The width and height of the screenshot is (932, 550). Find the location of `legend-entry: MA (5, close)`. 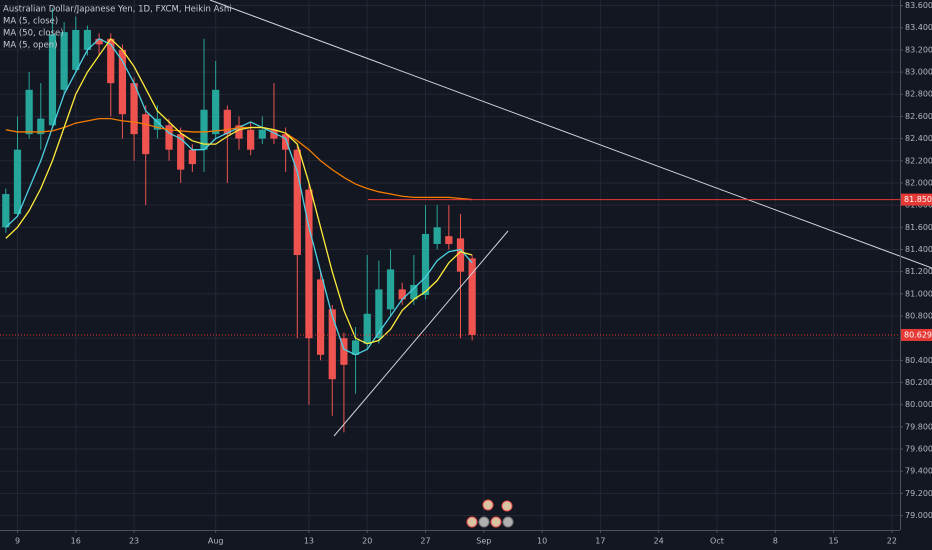

legend-entry: MA (5, close) is located at coordinates (30, 22).